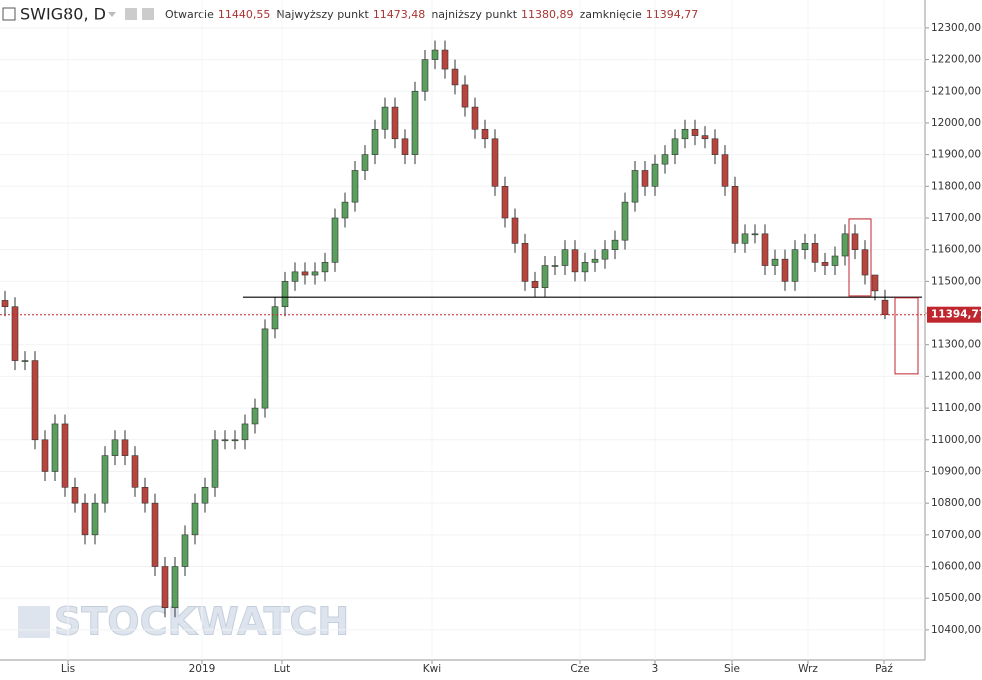 The width and height of the screenshot is (982, 680). I want to click on header-label: Otwarcie, so click(189, 14).